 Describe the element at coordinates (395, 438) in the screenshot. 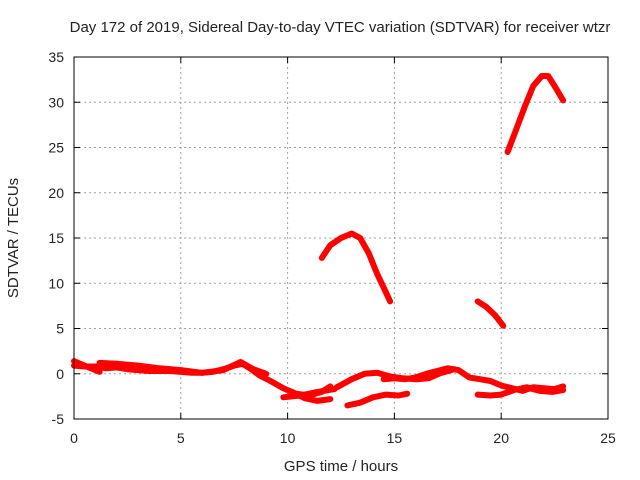

I see `x-tick-label: 15` at that location.